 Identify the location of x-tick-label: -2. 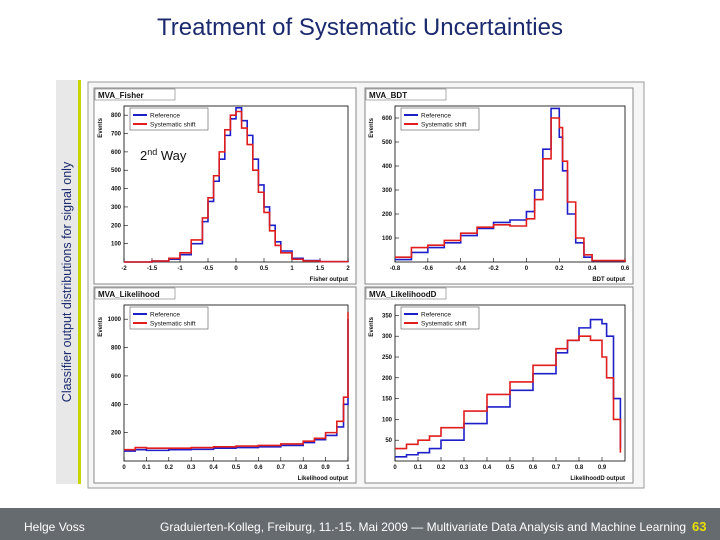
(124, 269).